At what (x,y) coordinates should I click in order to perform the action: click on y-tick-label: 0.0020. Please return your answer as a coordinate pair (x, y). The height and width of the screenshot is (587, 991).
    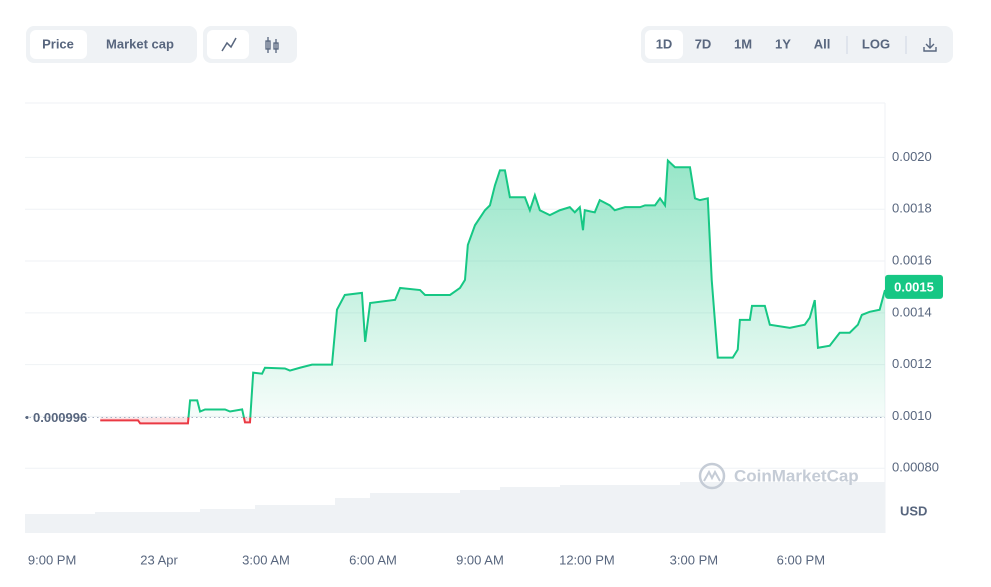
    Looking at the image, I should click on (912, 156).